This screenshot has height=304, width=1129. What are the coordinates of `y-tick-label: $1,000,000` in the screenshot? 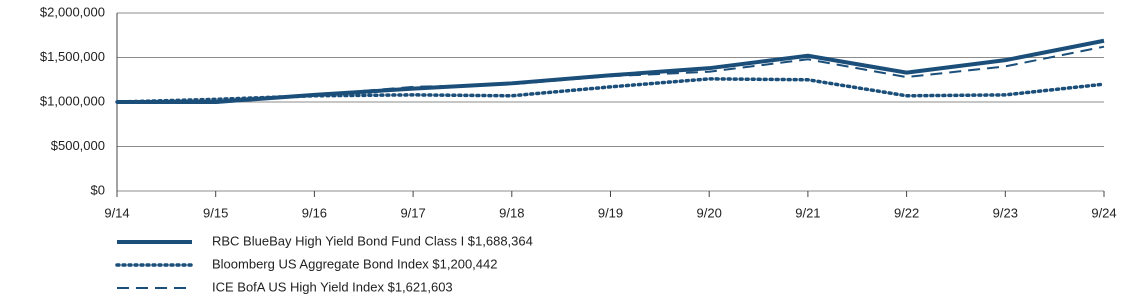 It's located at (72, 100).